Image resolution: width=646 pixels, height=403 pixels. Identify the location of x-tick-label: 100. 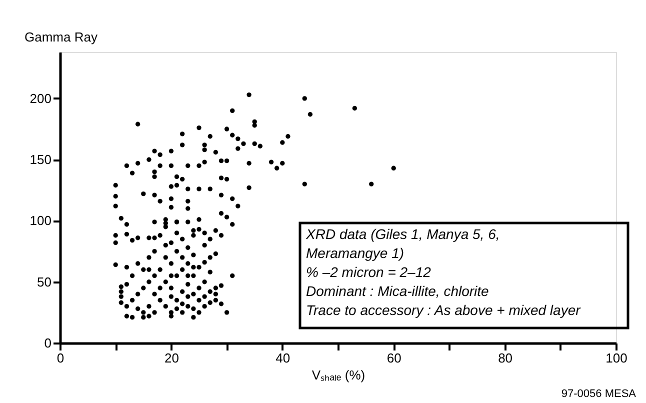
(617, 358).